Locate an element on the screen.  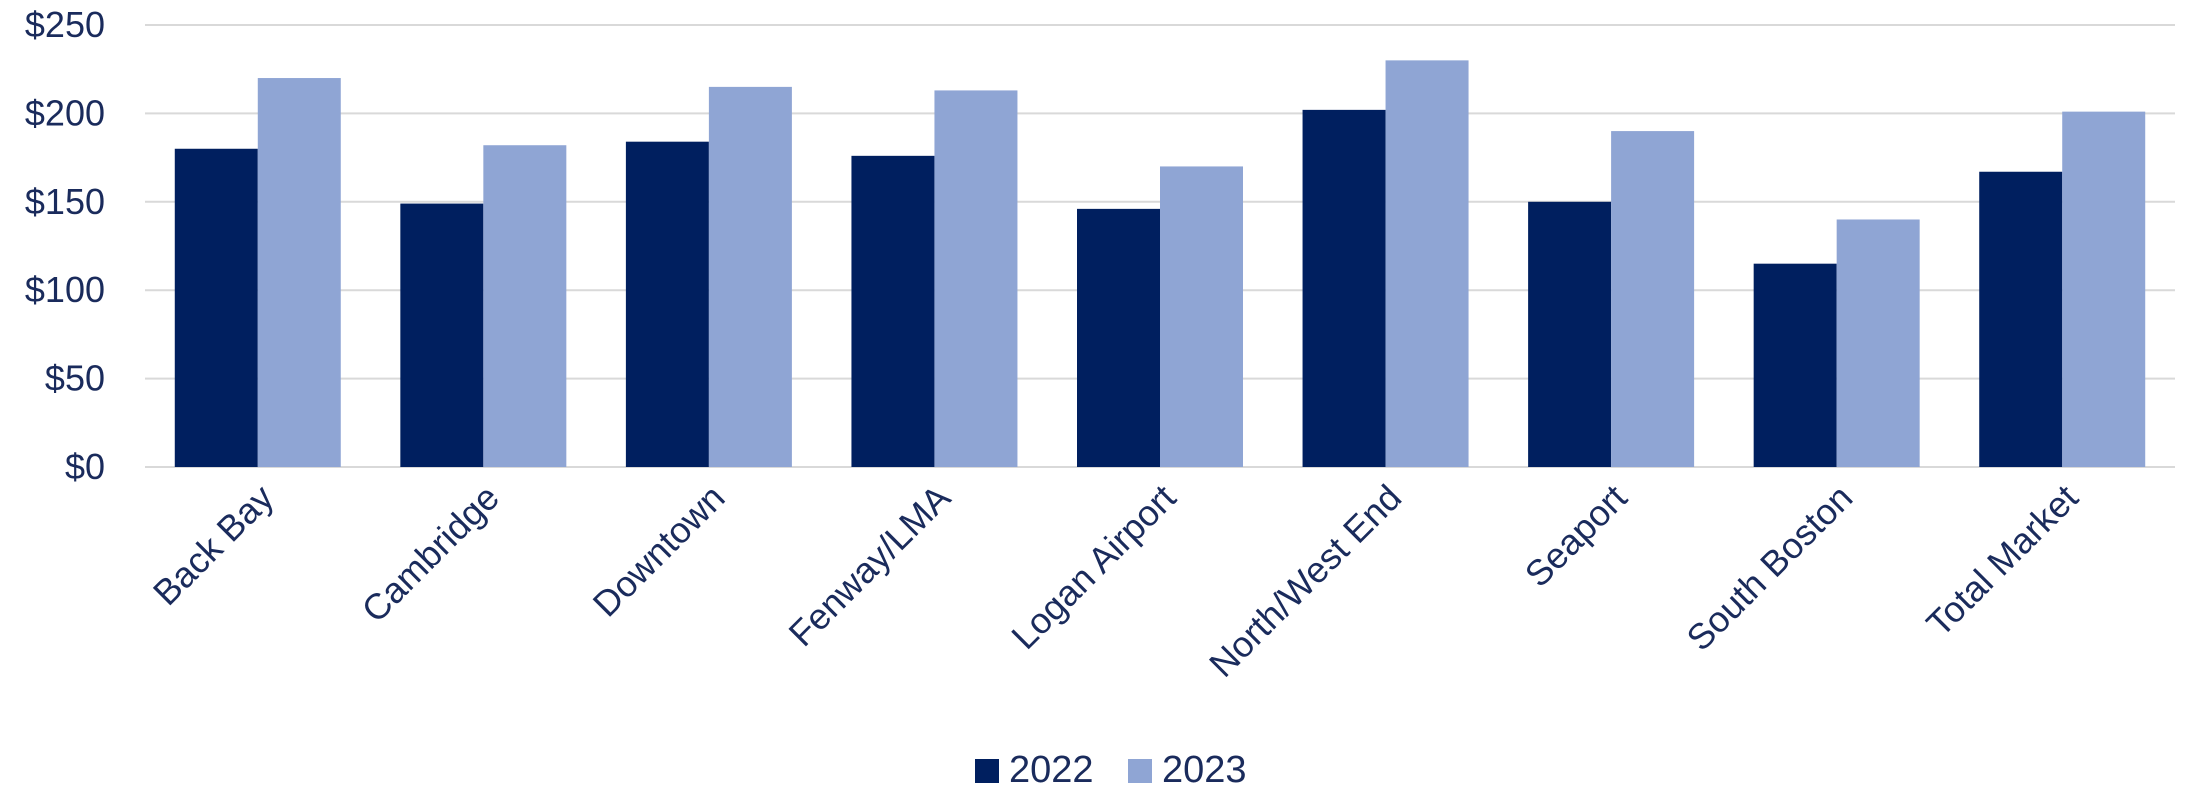
bar-2023-back-bay is located at coordinates (299, 272).